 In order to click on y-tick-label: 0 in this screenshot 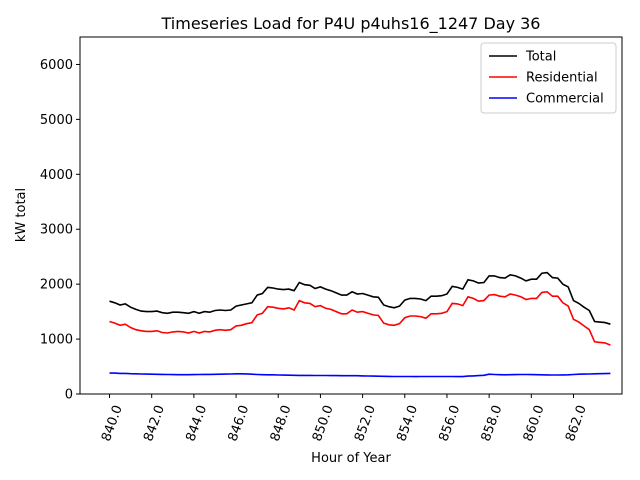, I will do `click(69, 395)`.